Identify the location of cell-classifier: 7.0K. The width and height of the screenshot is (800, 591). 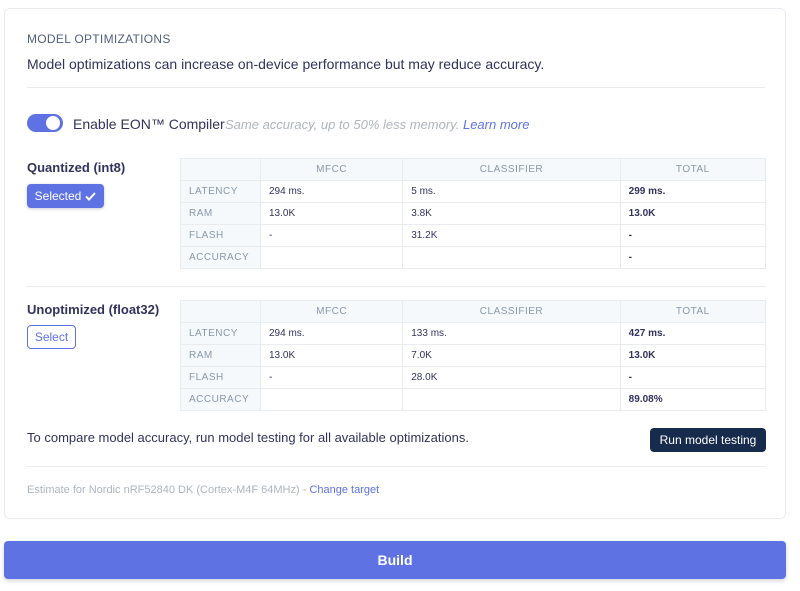
(511, 355).